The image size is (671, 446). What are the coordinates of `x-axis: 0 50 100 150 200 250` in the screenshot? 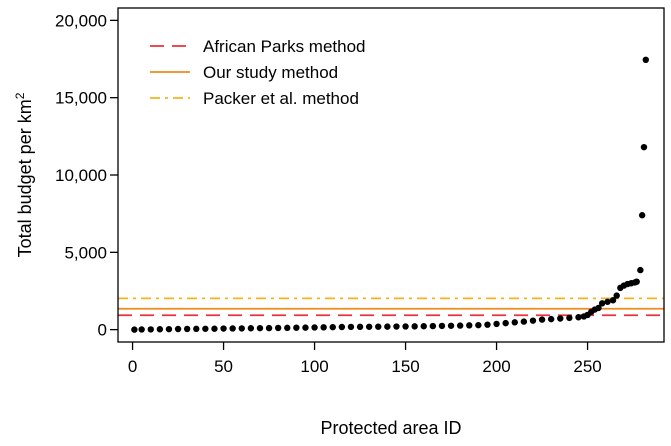 It's located at (365, 359).